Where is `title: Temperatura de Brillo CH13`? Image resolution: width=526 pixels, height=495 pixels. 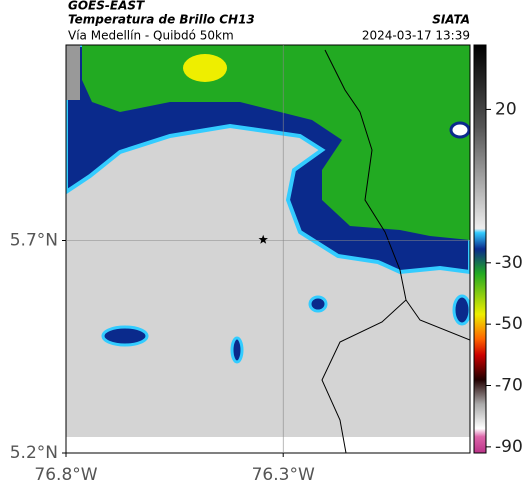 title: Temperatura de Brillo CH13 is located at coordinates (161, 20).